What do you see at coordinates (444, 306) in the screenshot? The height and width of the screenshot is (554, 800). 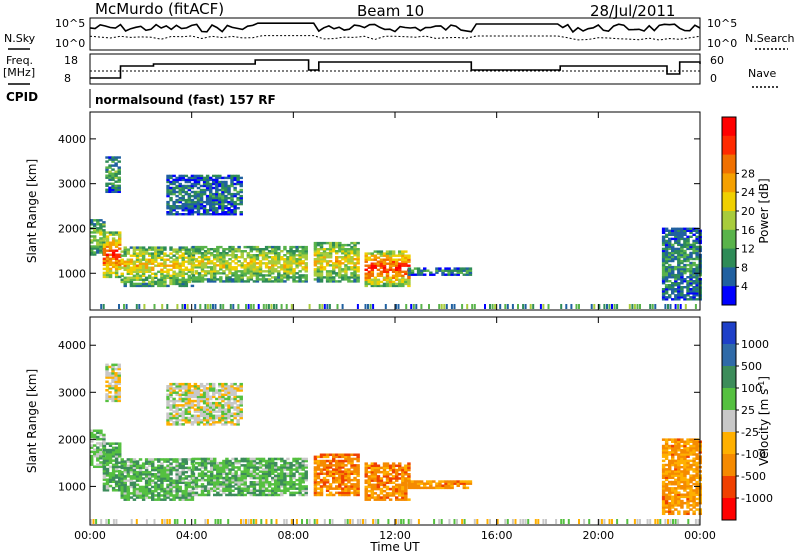 I see `ground-scatter-cell` at bounding box center [444, 306].